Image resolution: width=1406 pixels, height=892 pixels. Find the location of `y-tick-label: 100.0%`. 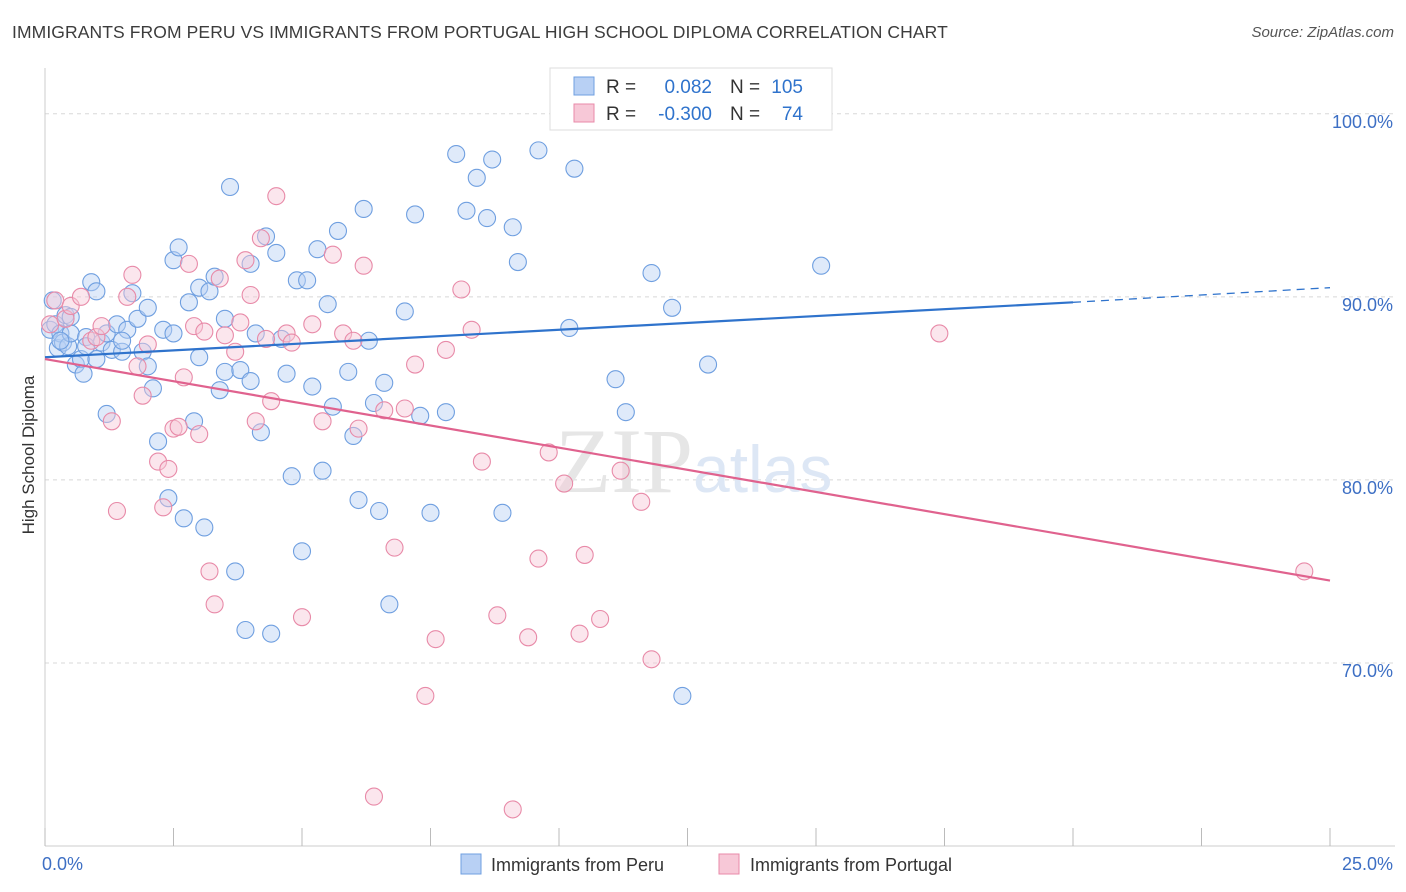

y-tick-label: 100.0% is located at coordinates (1362, 122).